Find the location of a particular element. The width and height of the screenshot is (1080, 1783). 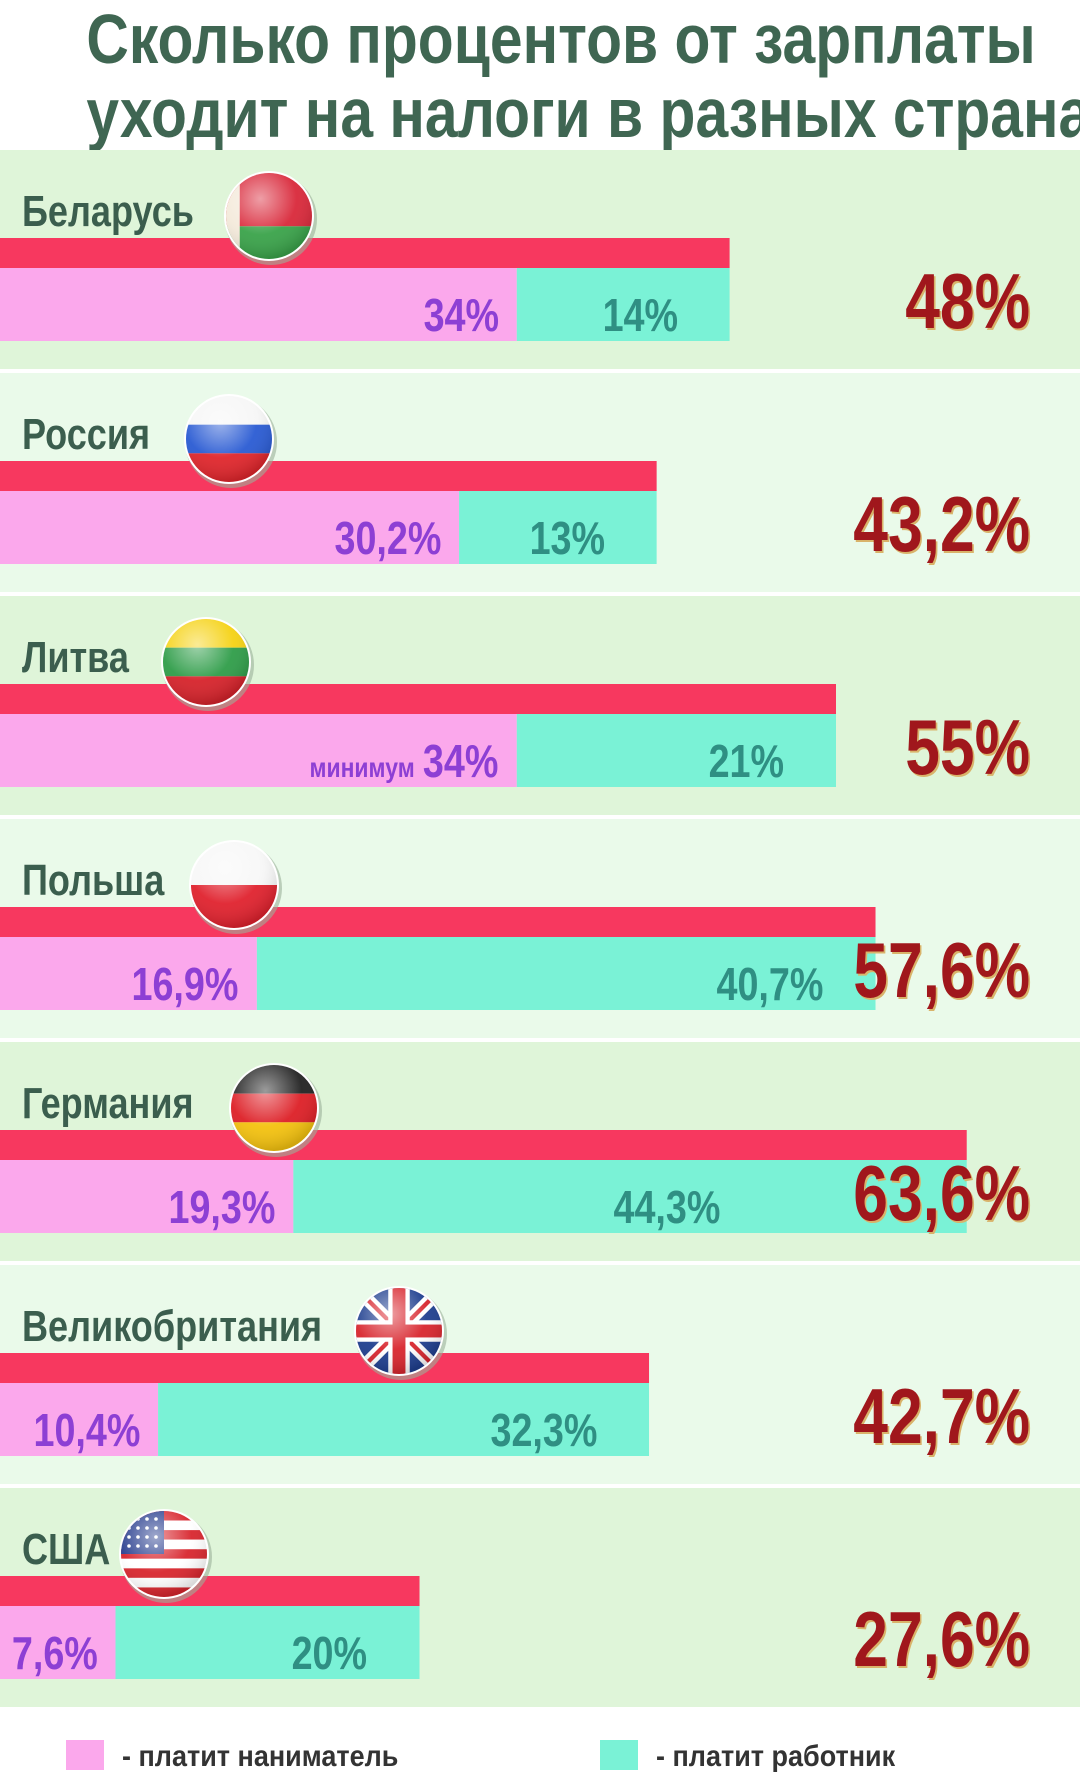

total-label: 57,6% is located at coordinates (941, 970).